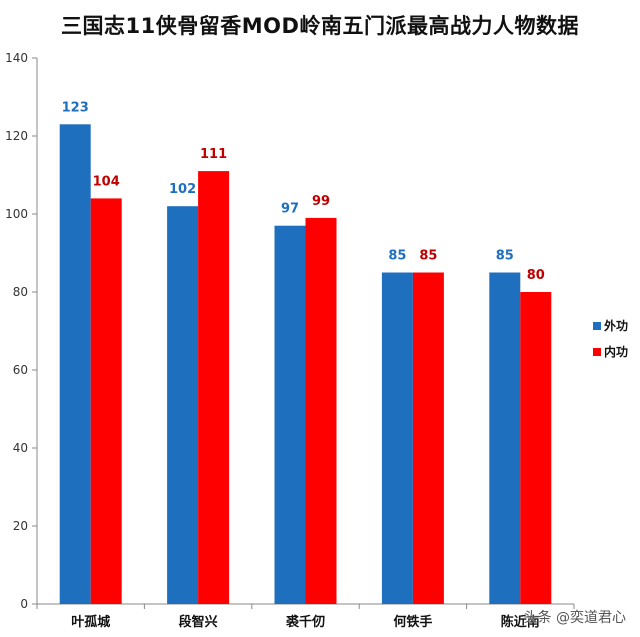  What do you see at coordinates (290, 414) in the screenshot?
I see `bar-外功-裘千仞` at bounding box center [290, 414].